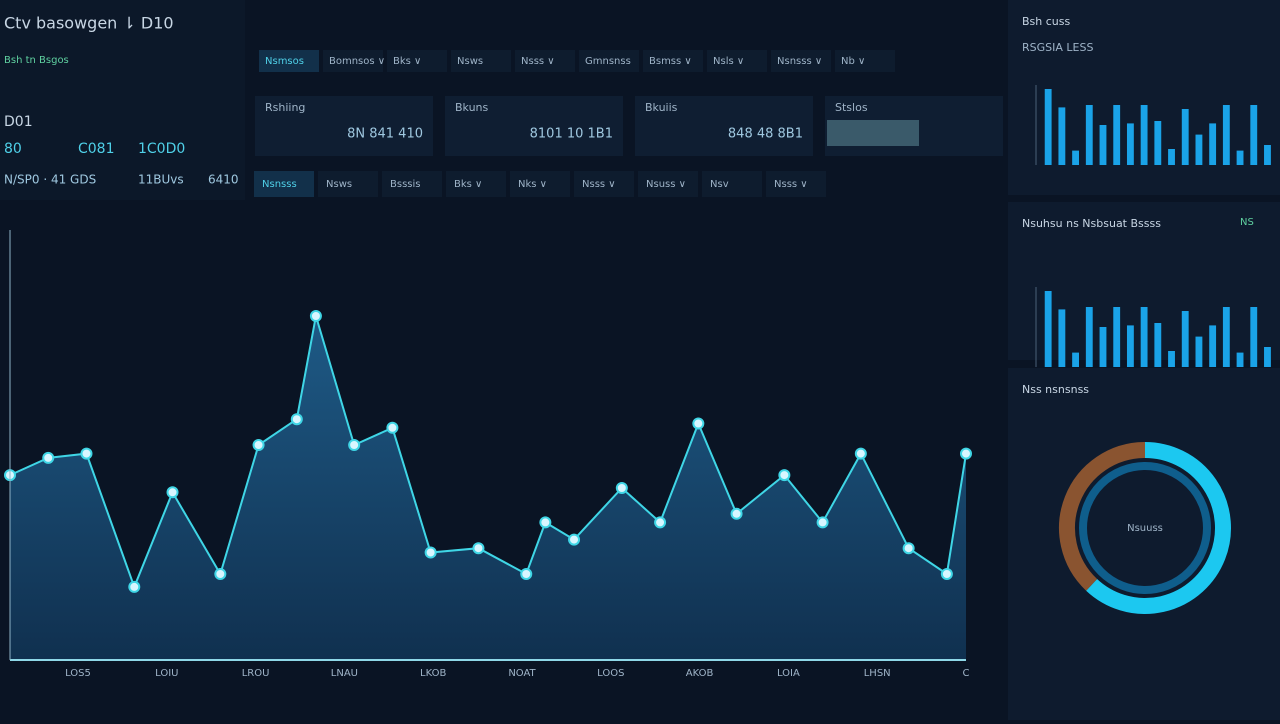 The width and height of the screenshot is (1280, 724). I want to click on panel-title: Nss nsnsnss, so click(1055, 389).